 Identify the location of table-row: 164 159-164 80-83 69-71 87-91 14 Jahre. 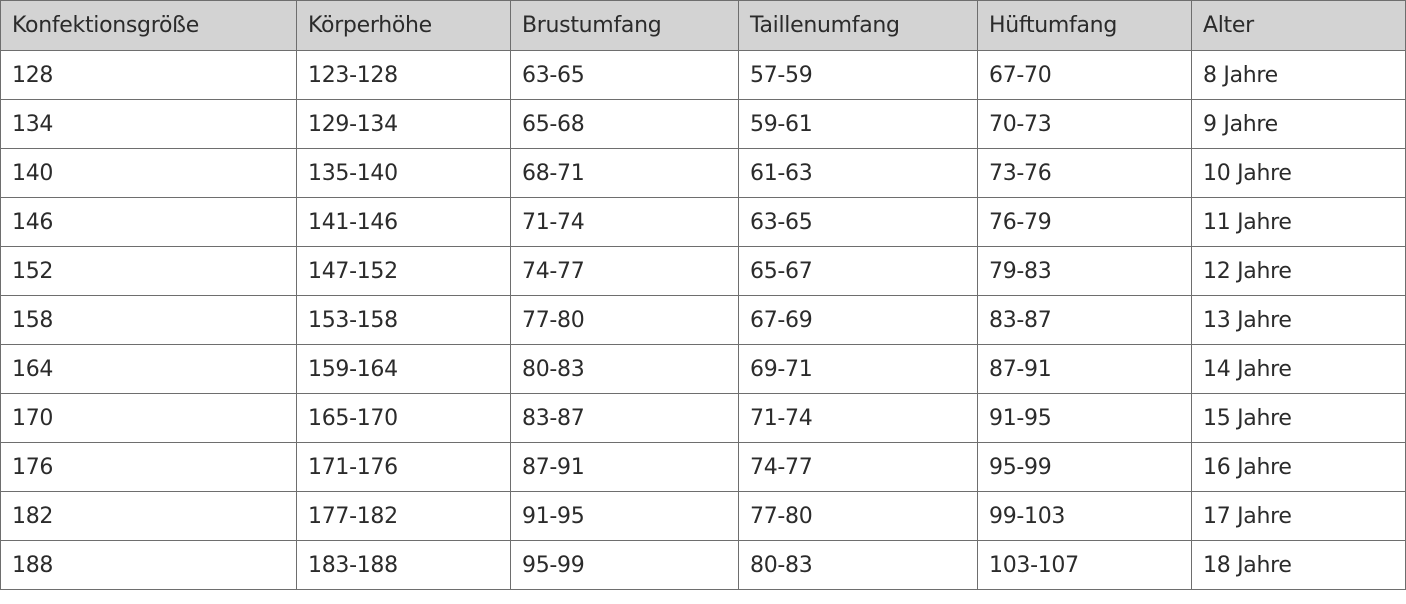
(703, 369).